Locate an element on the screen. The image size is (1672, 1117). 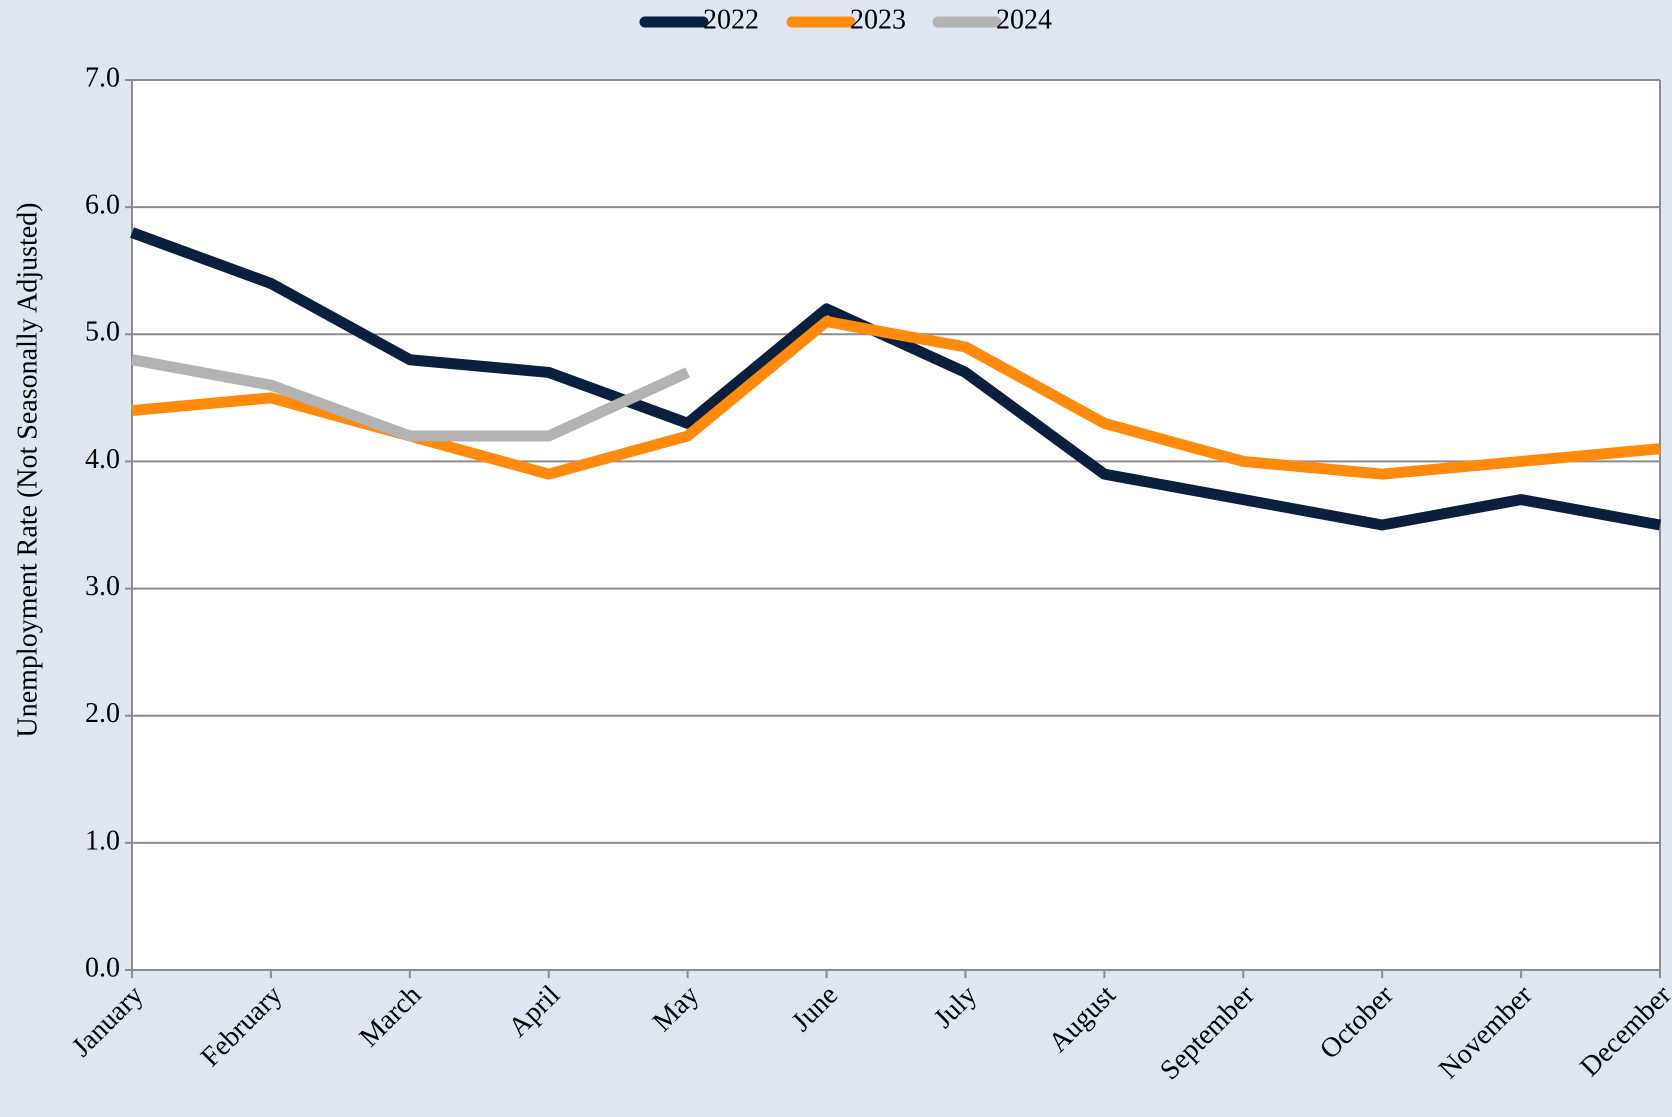
series-line is located at coordinates (410, 398).